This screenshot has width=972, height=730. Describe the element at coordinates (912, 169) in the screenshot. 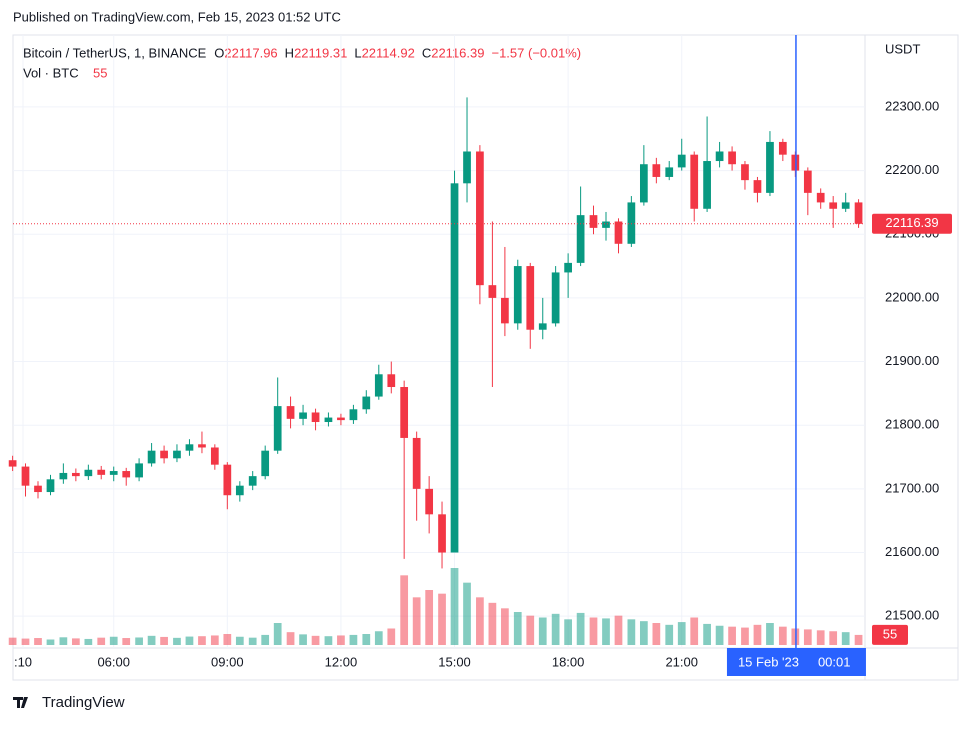

I see `y-tick-label: 22200.00` at that location.